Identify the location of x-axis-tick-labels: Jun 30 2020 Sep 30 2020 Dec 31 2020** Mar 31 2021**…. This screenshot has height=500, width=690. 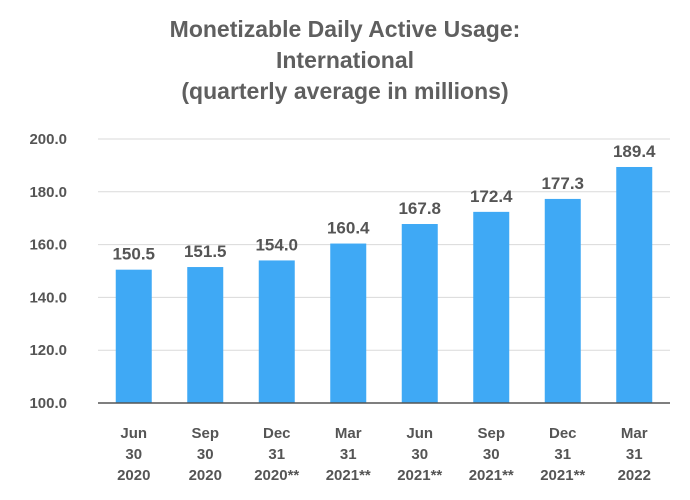
(384, 454).